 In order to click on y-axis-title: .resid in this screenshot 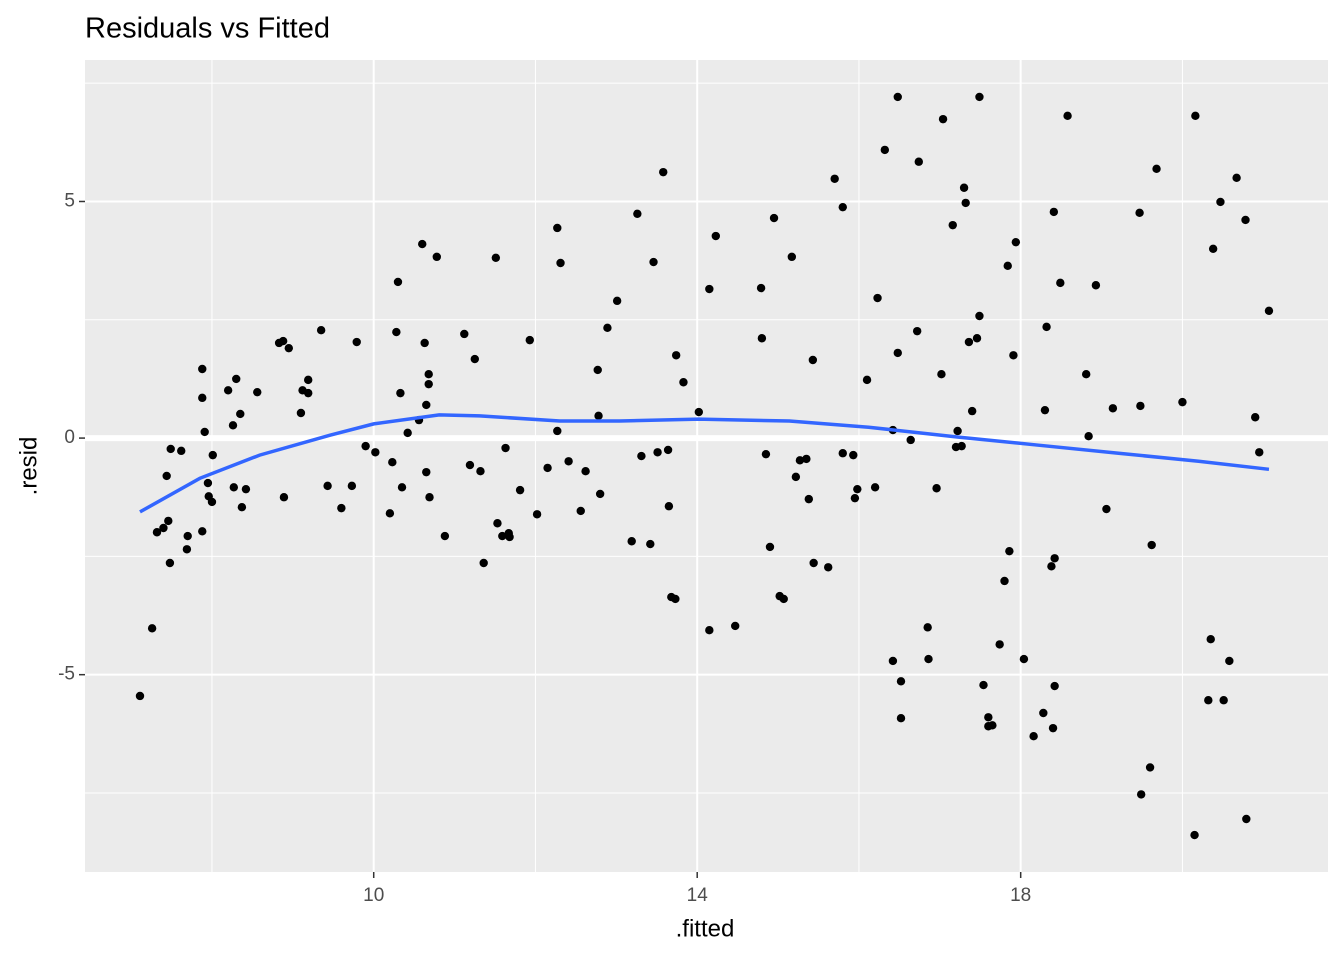, I will do `click(28, 466)`.